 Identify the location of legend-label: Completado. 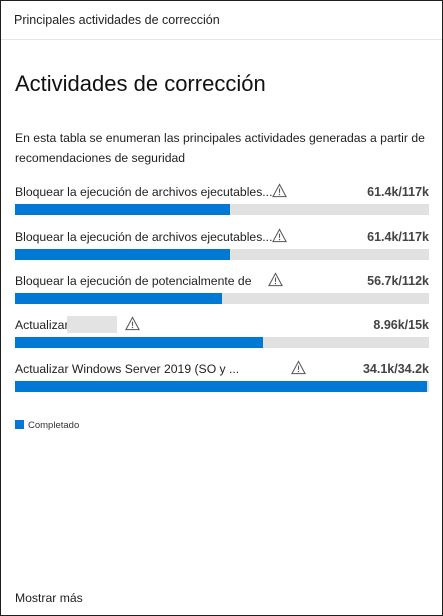
(54, 425).